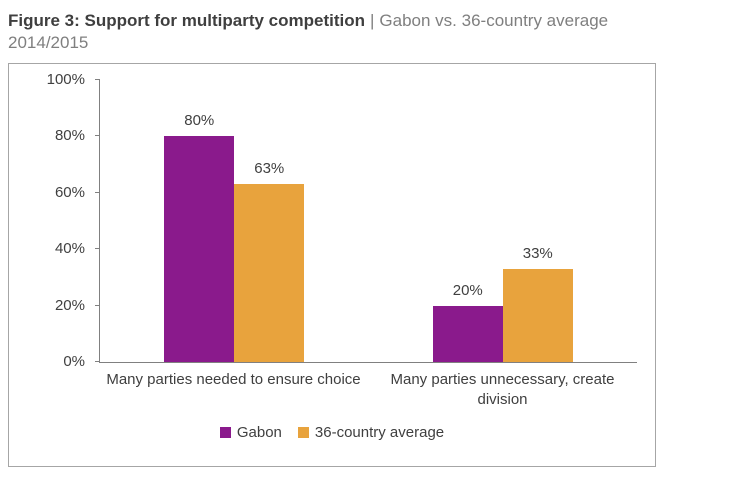 The image size is (754, 477). What do you see at coordinates (74, 361) in the screenshot?
I see `y-tick-label: 0%` at bounding box center [74, 361].